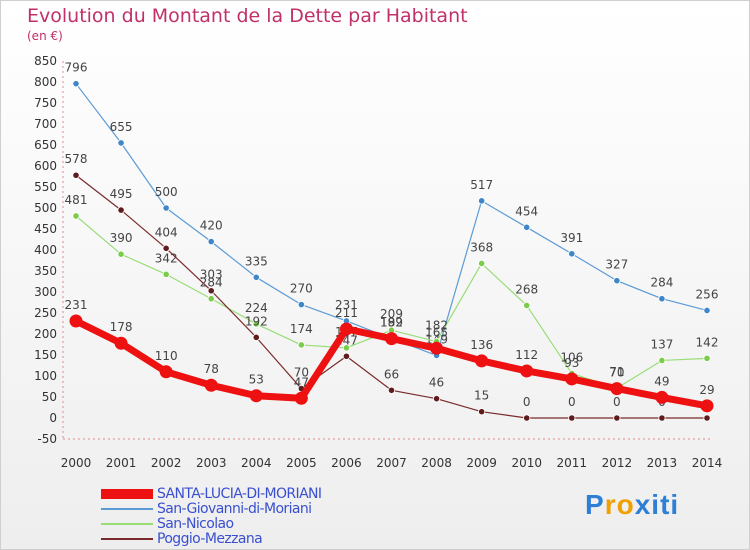 This screenshot has height=550, width=750. Describe the element at coordinates (707, 294) in the screenshot. I see `data-label: 256` at that location.